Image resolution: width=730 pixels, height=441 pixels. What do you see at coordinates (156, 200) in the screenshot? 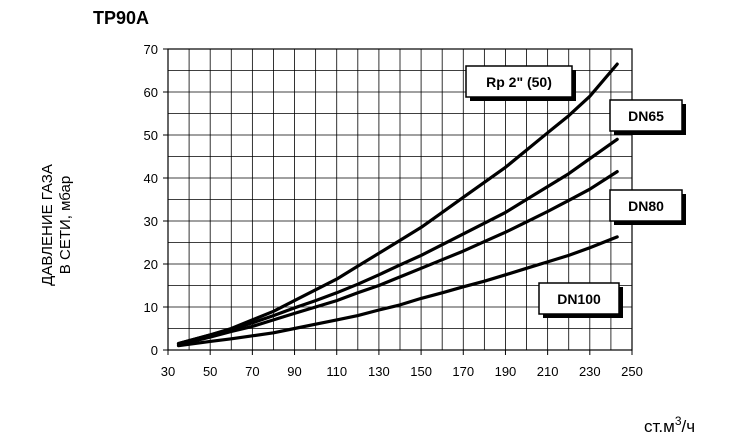
I see `y-axis-ticks: 0 10 20 30 40 50 60 70` at bounding box center [156, 200].